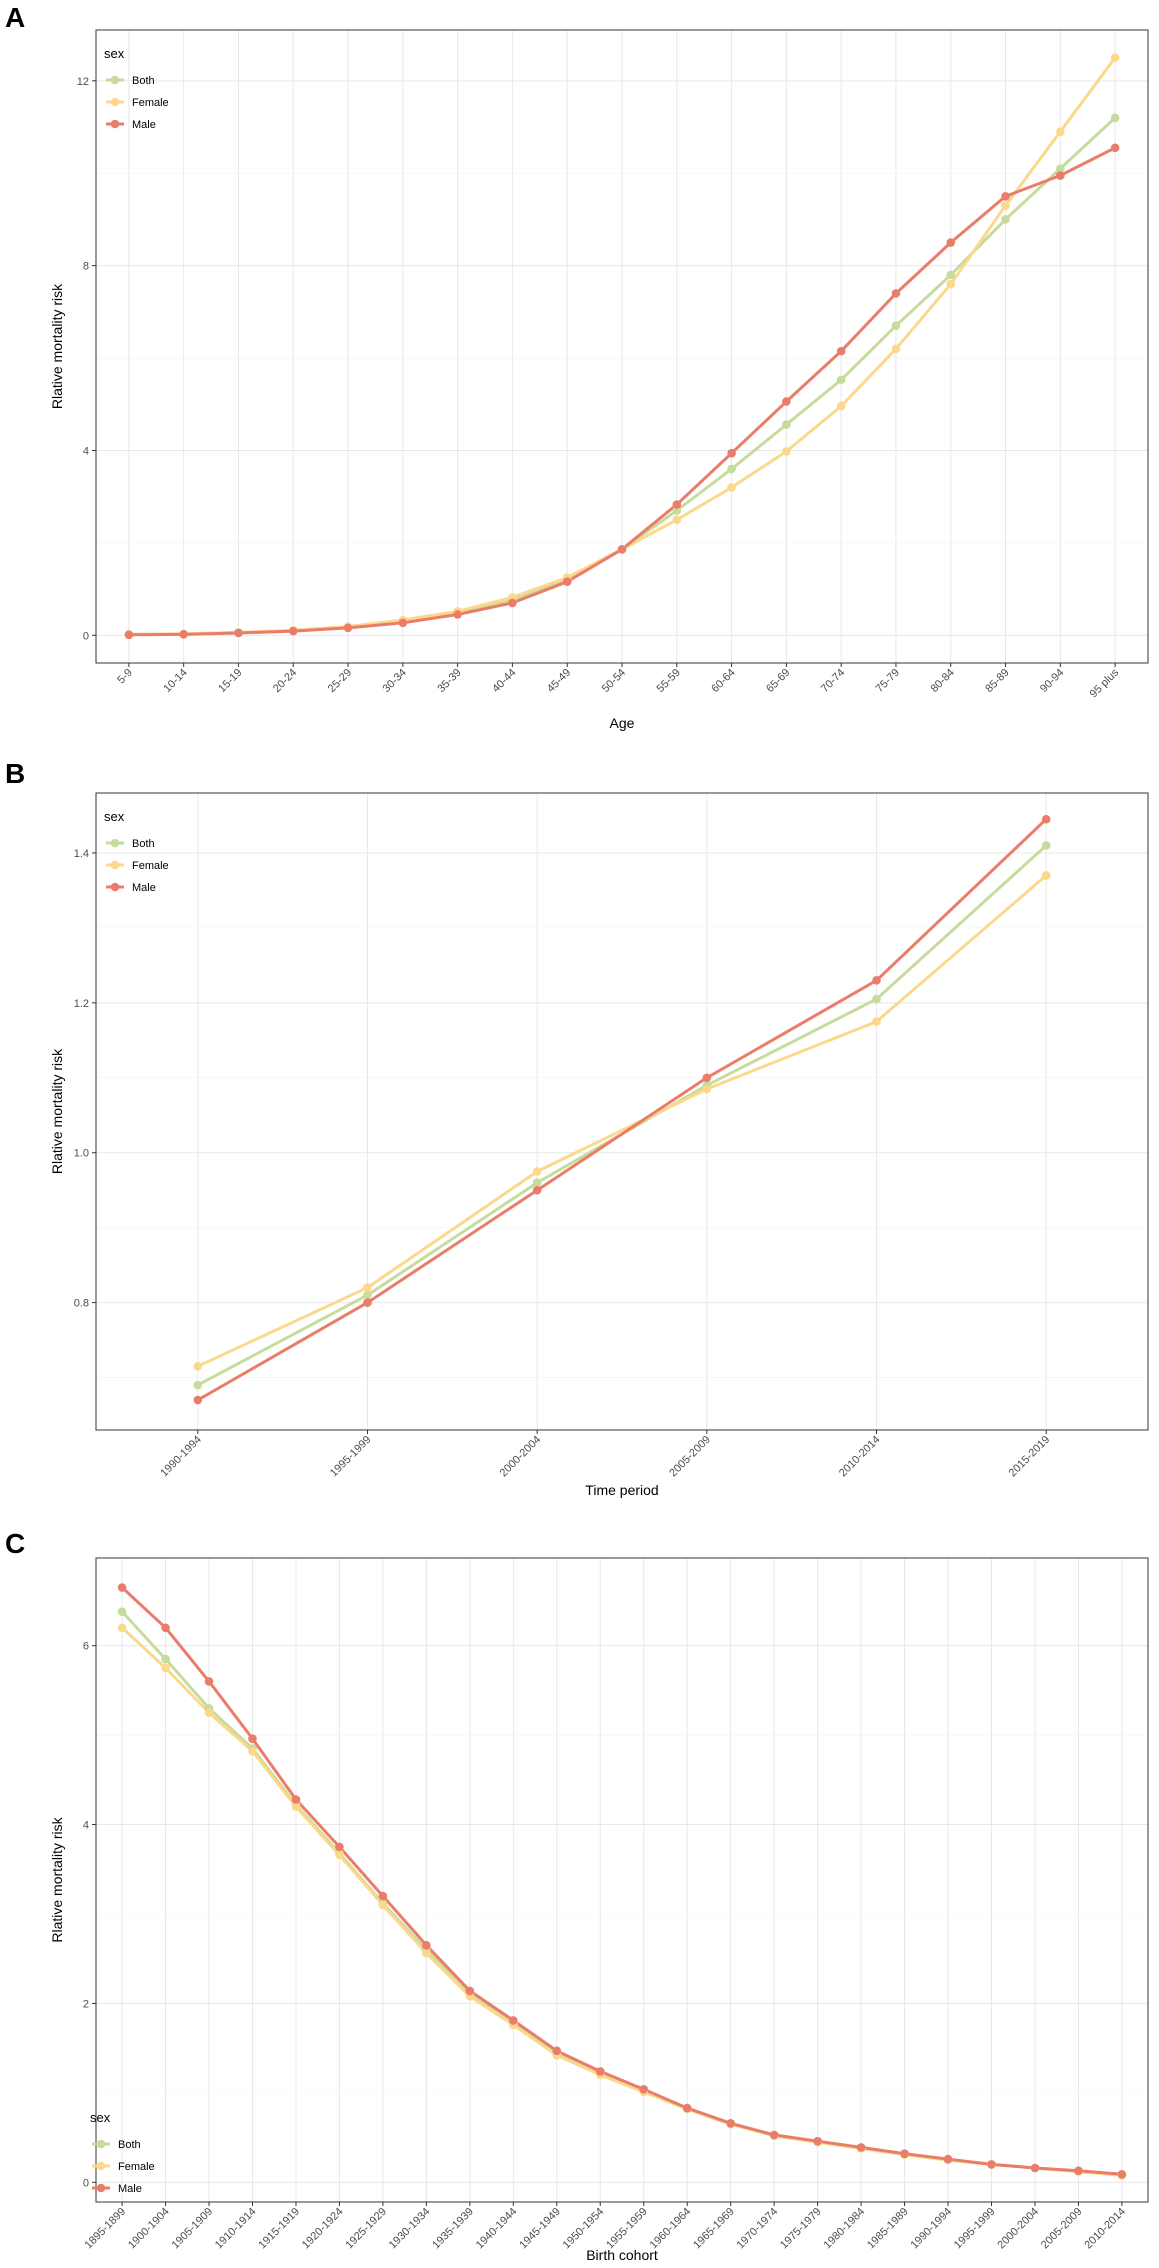  What do you see at coordinates (279, 2229) in the screenshot?
I see `x-tick-label: 1915-1919` at bounding box center [279, 2229].